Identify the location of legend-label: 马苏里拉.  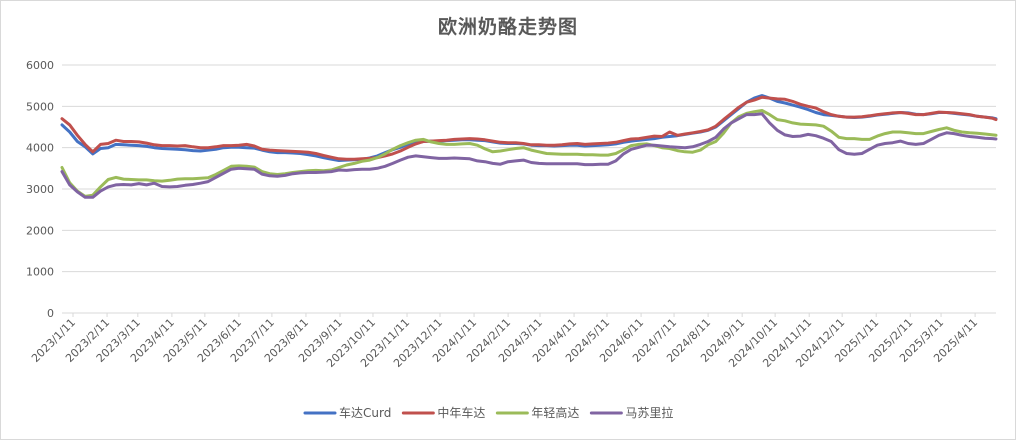
(649, 412).